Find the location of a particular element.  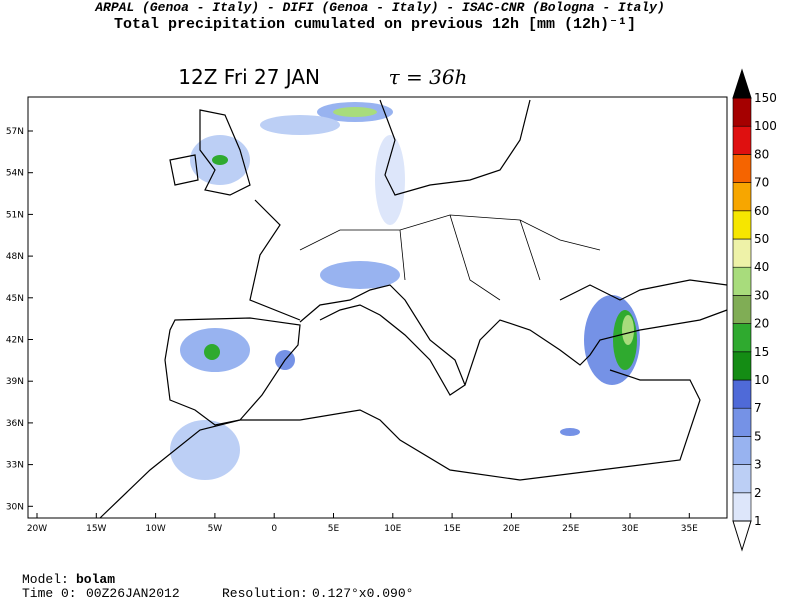

colorbar-label: 10 is located at coordinates (761, 380).